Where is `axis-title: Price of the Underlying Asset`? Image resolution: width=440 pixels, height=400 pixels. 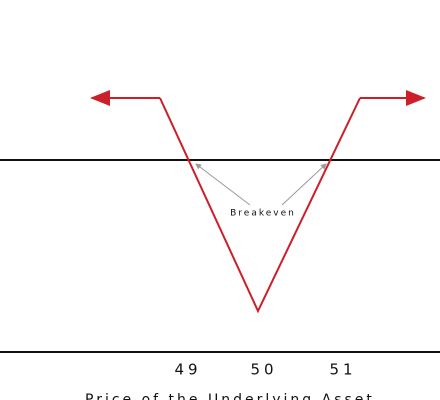
axis-title: Price of the Underlying Asset is located at coordinates (230, 396).